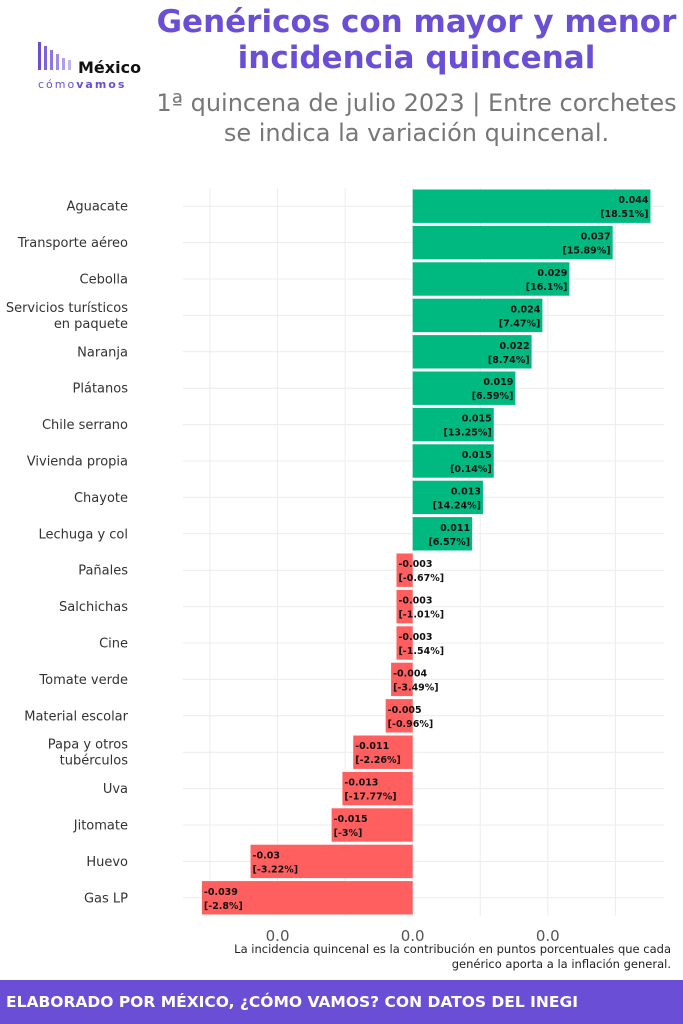 The height and width of the screenshot is (1024, 683). I want to click on data-label-value: 0.044, so click(633, 200).